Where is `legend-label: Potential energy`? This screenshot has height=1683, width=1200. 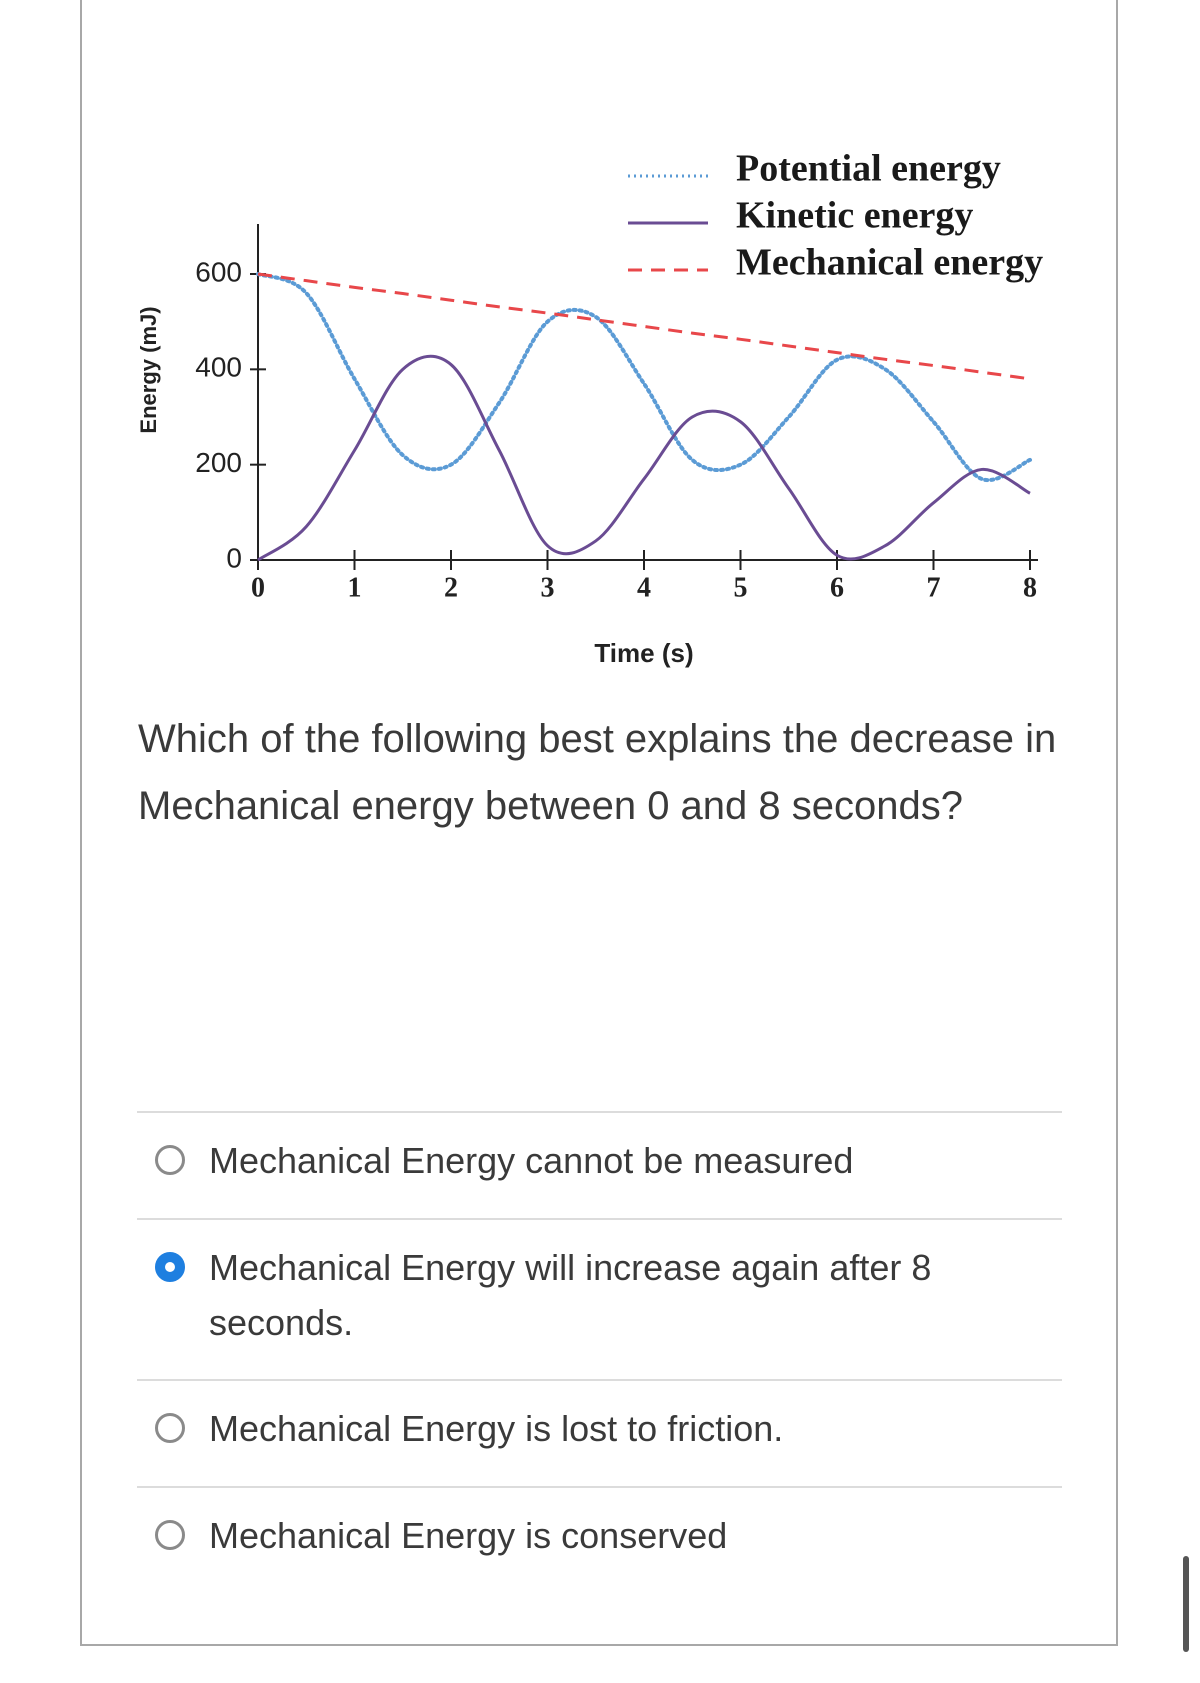
legend-label: Potential energy is located at coordinates (868, 169).